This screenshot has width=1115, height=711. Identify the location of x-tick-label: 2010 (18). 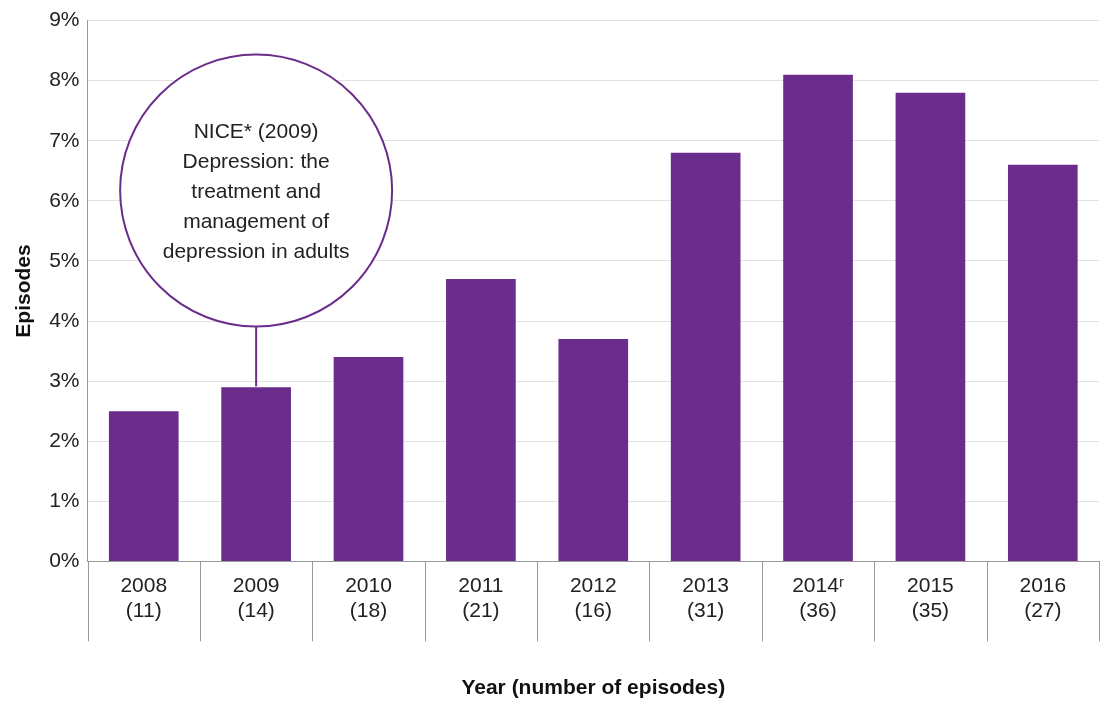
(368, 596).